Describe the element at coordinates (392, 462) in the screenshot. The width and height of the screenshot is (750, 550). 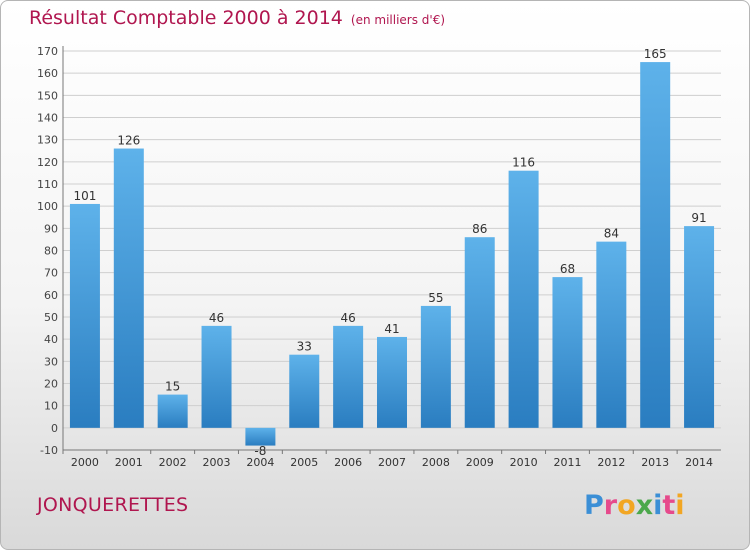
I see `x-tick-label-2007: 2007` at that location.